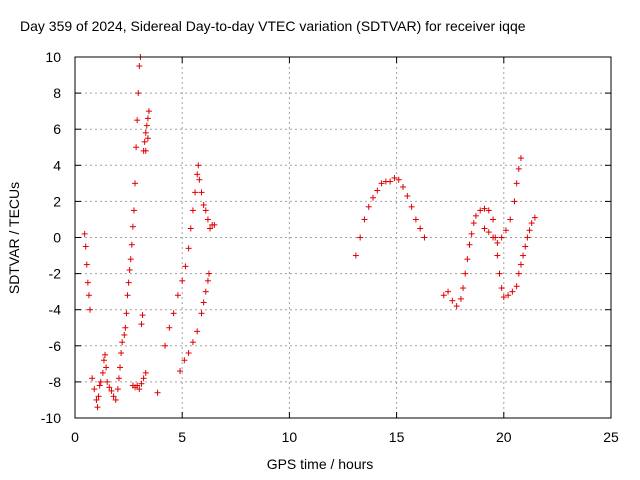 Image resolution: width=640 pixels, height=480 pixels. Describe the element at coordinates (55, 346) in the screenshot. I see `y-tick-label: -6` at that location.